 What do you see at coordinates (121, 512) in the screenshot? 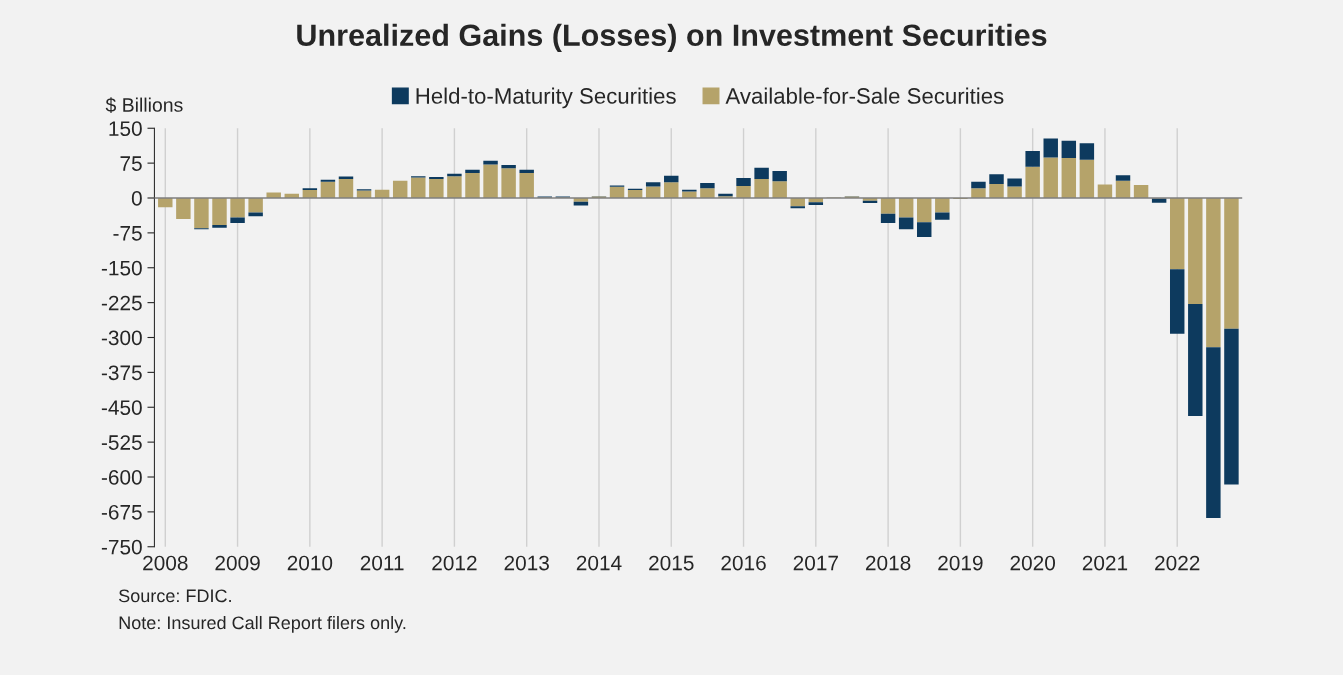
I see `y-tick-label: -675` at bounding box center [121, 512].